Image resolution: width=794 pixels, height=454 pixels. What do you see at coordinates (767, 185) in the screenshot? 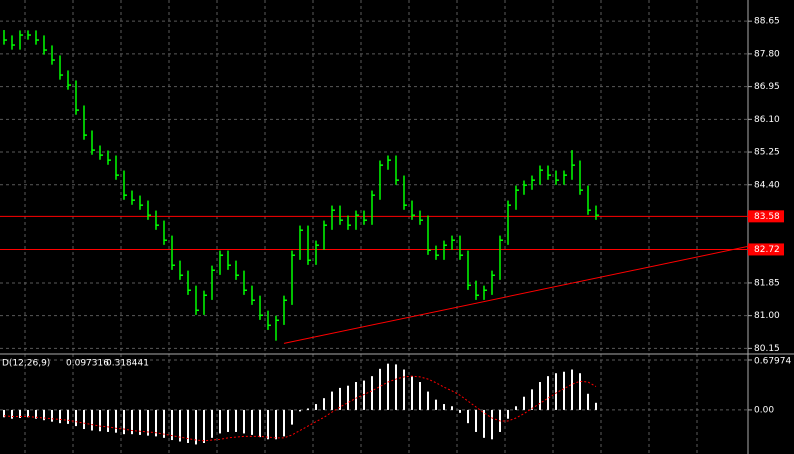
I see `y-tick-label: 84.40` at bounding box center [767, 185].